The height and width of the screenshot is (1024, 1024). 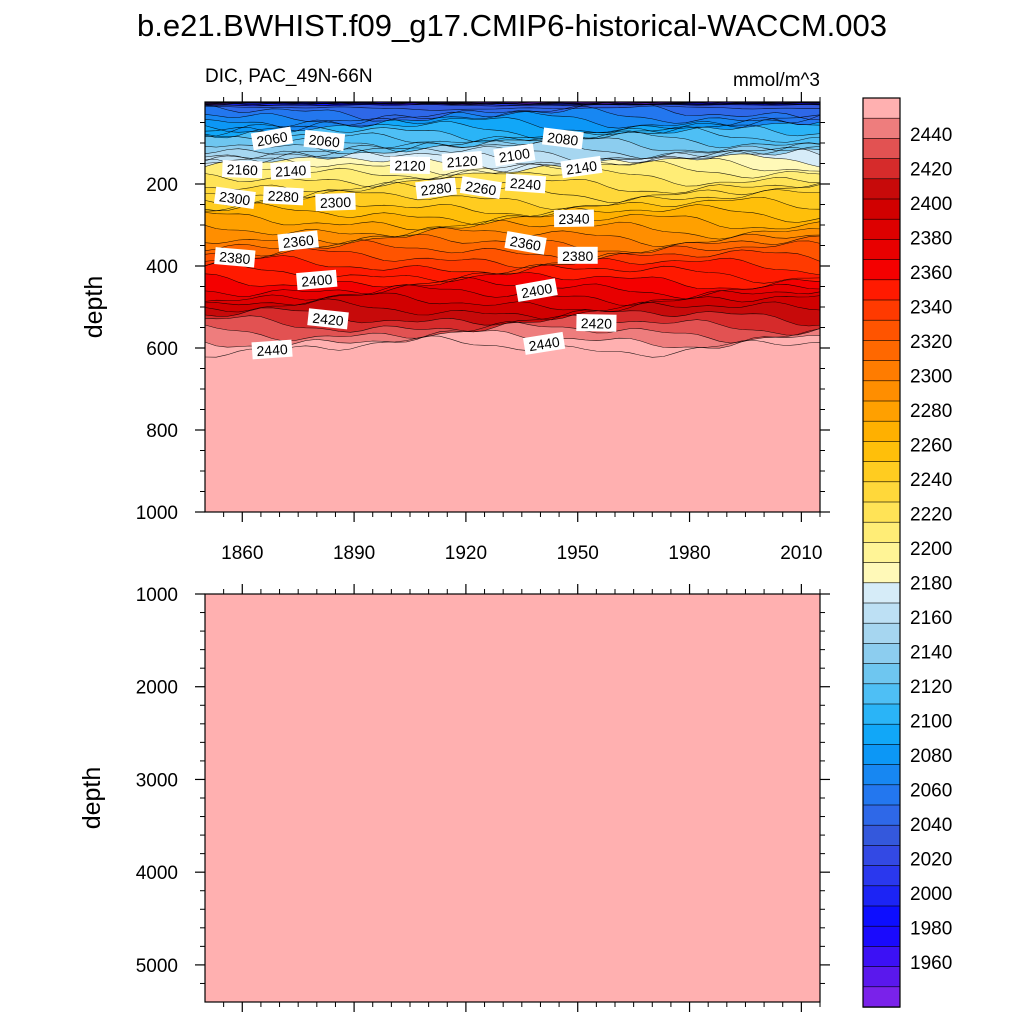 I want to click on contour-label-text: 2340, so click(x=574, y=219).